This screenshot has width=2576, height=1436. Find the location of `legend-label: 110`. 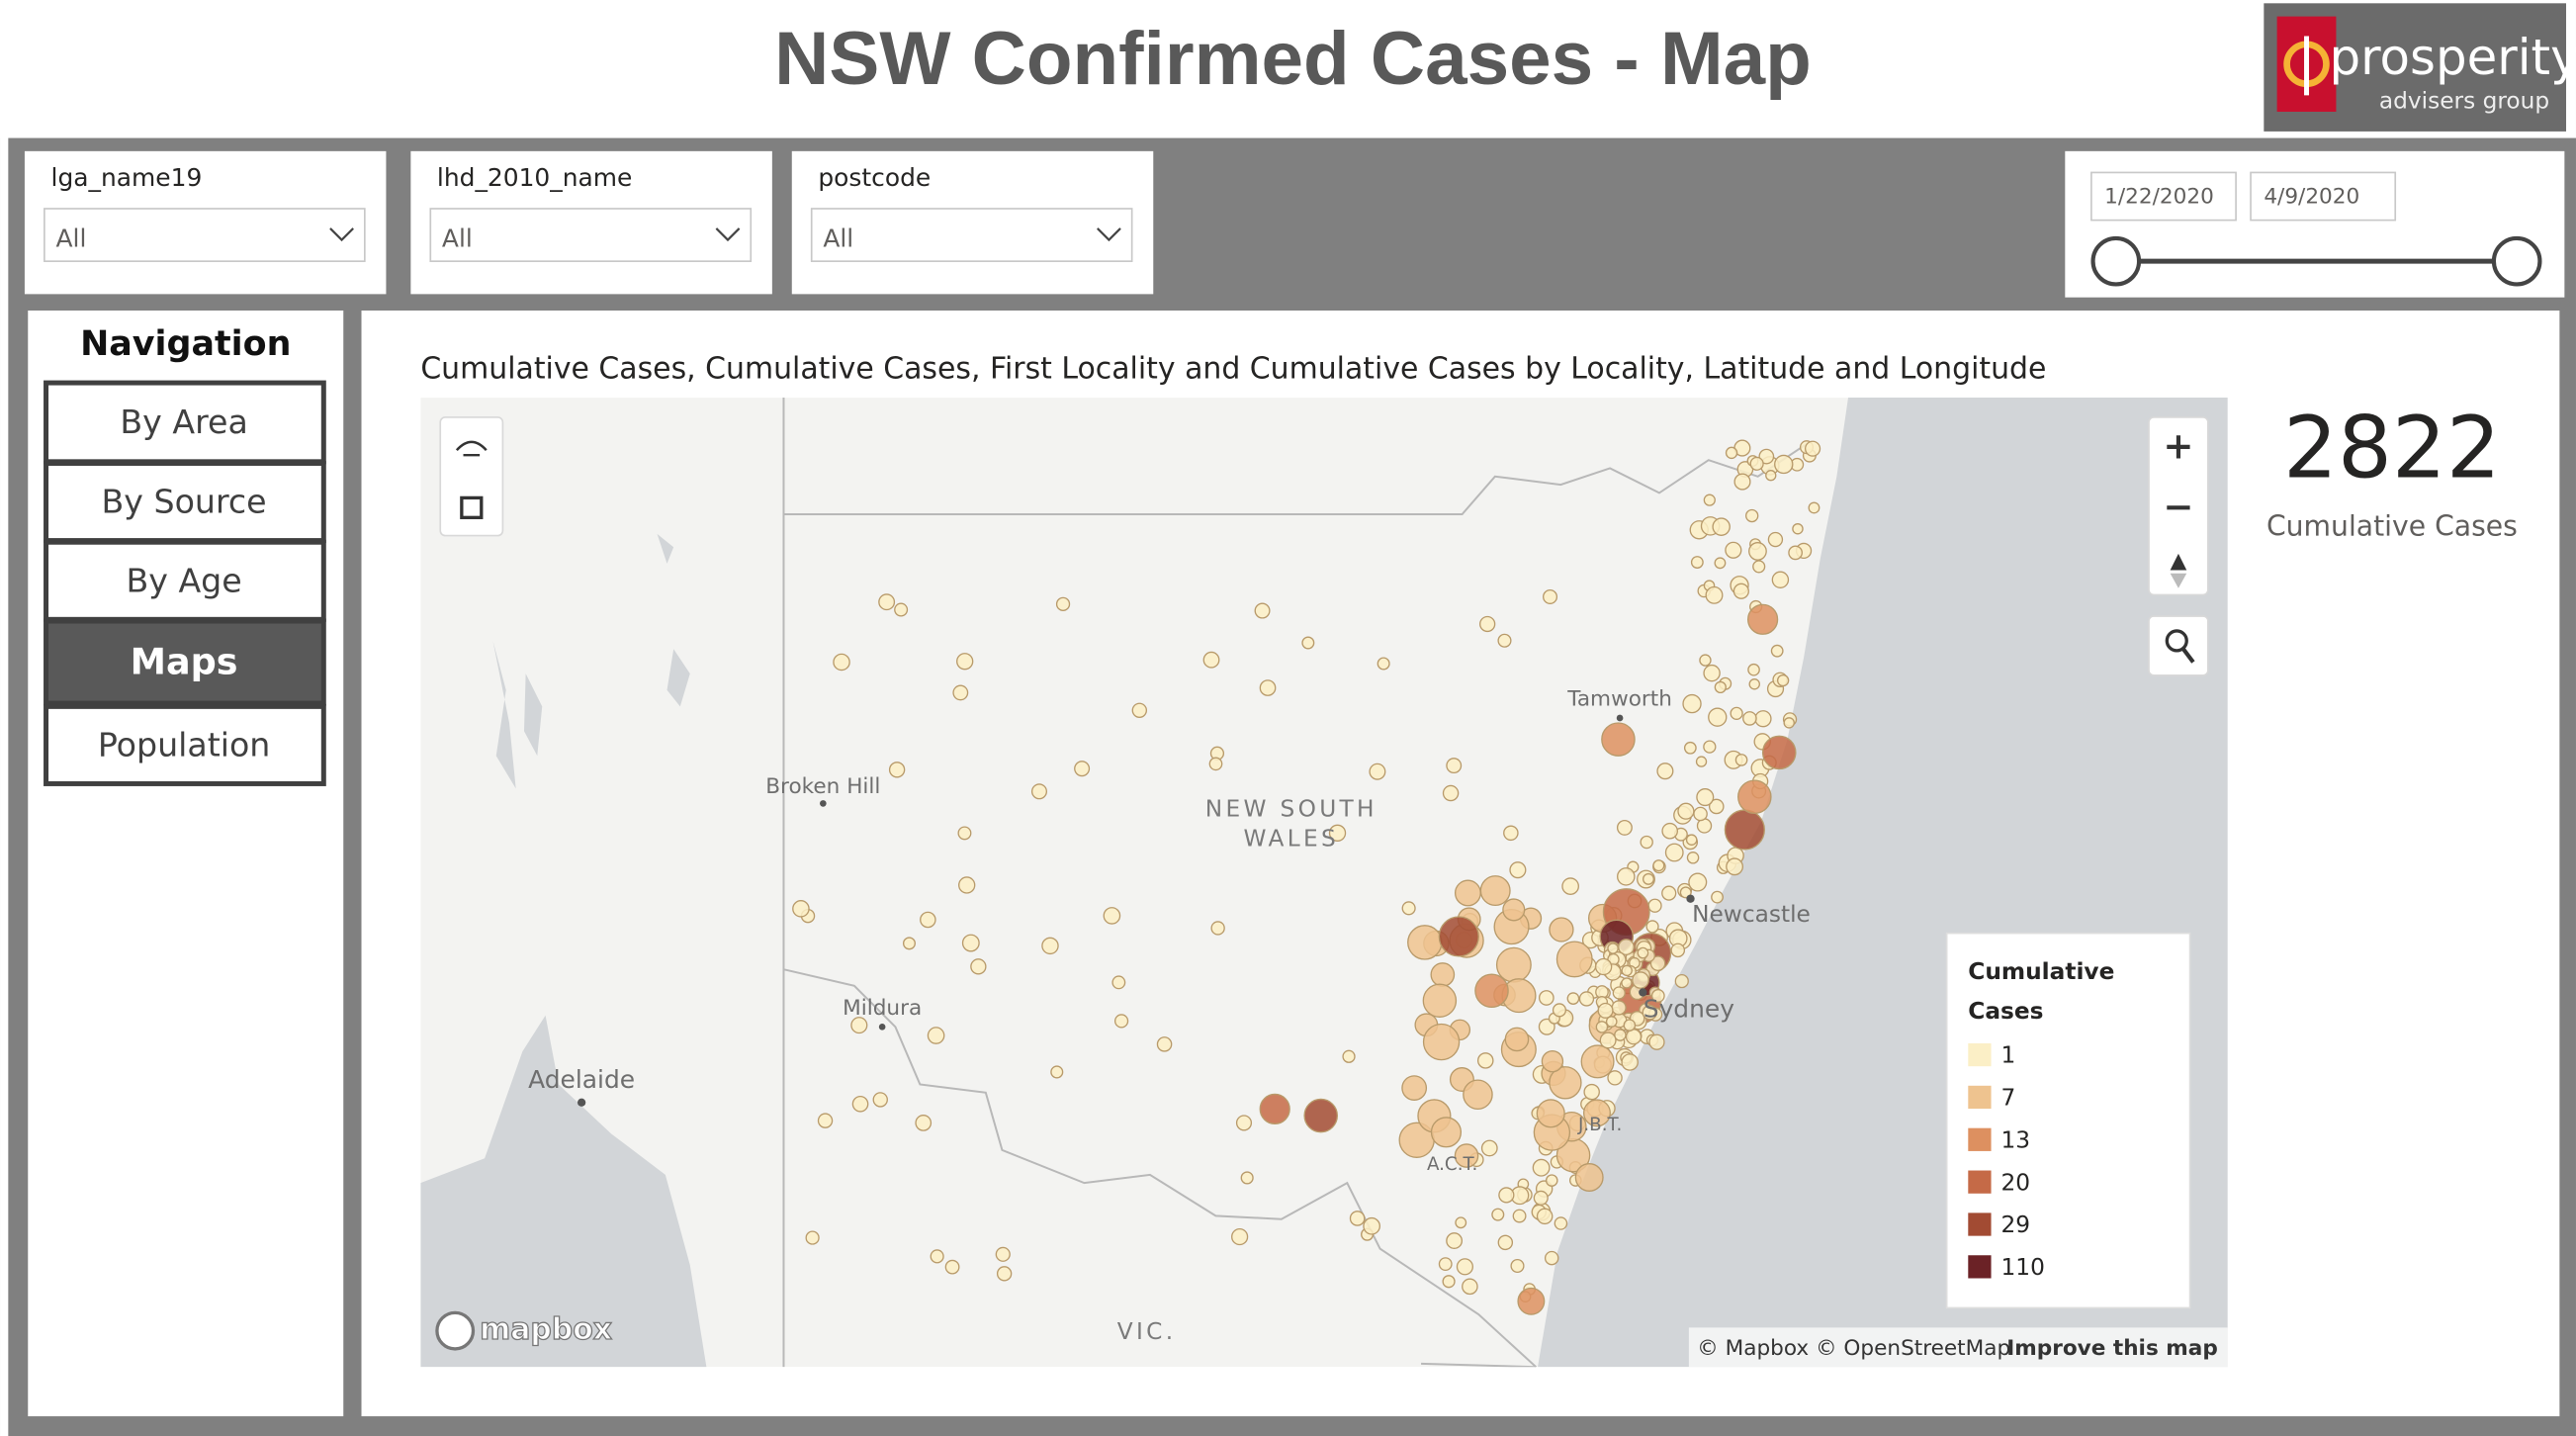

legend-label: 110 is located at coordinates (2023, 1267).